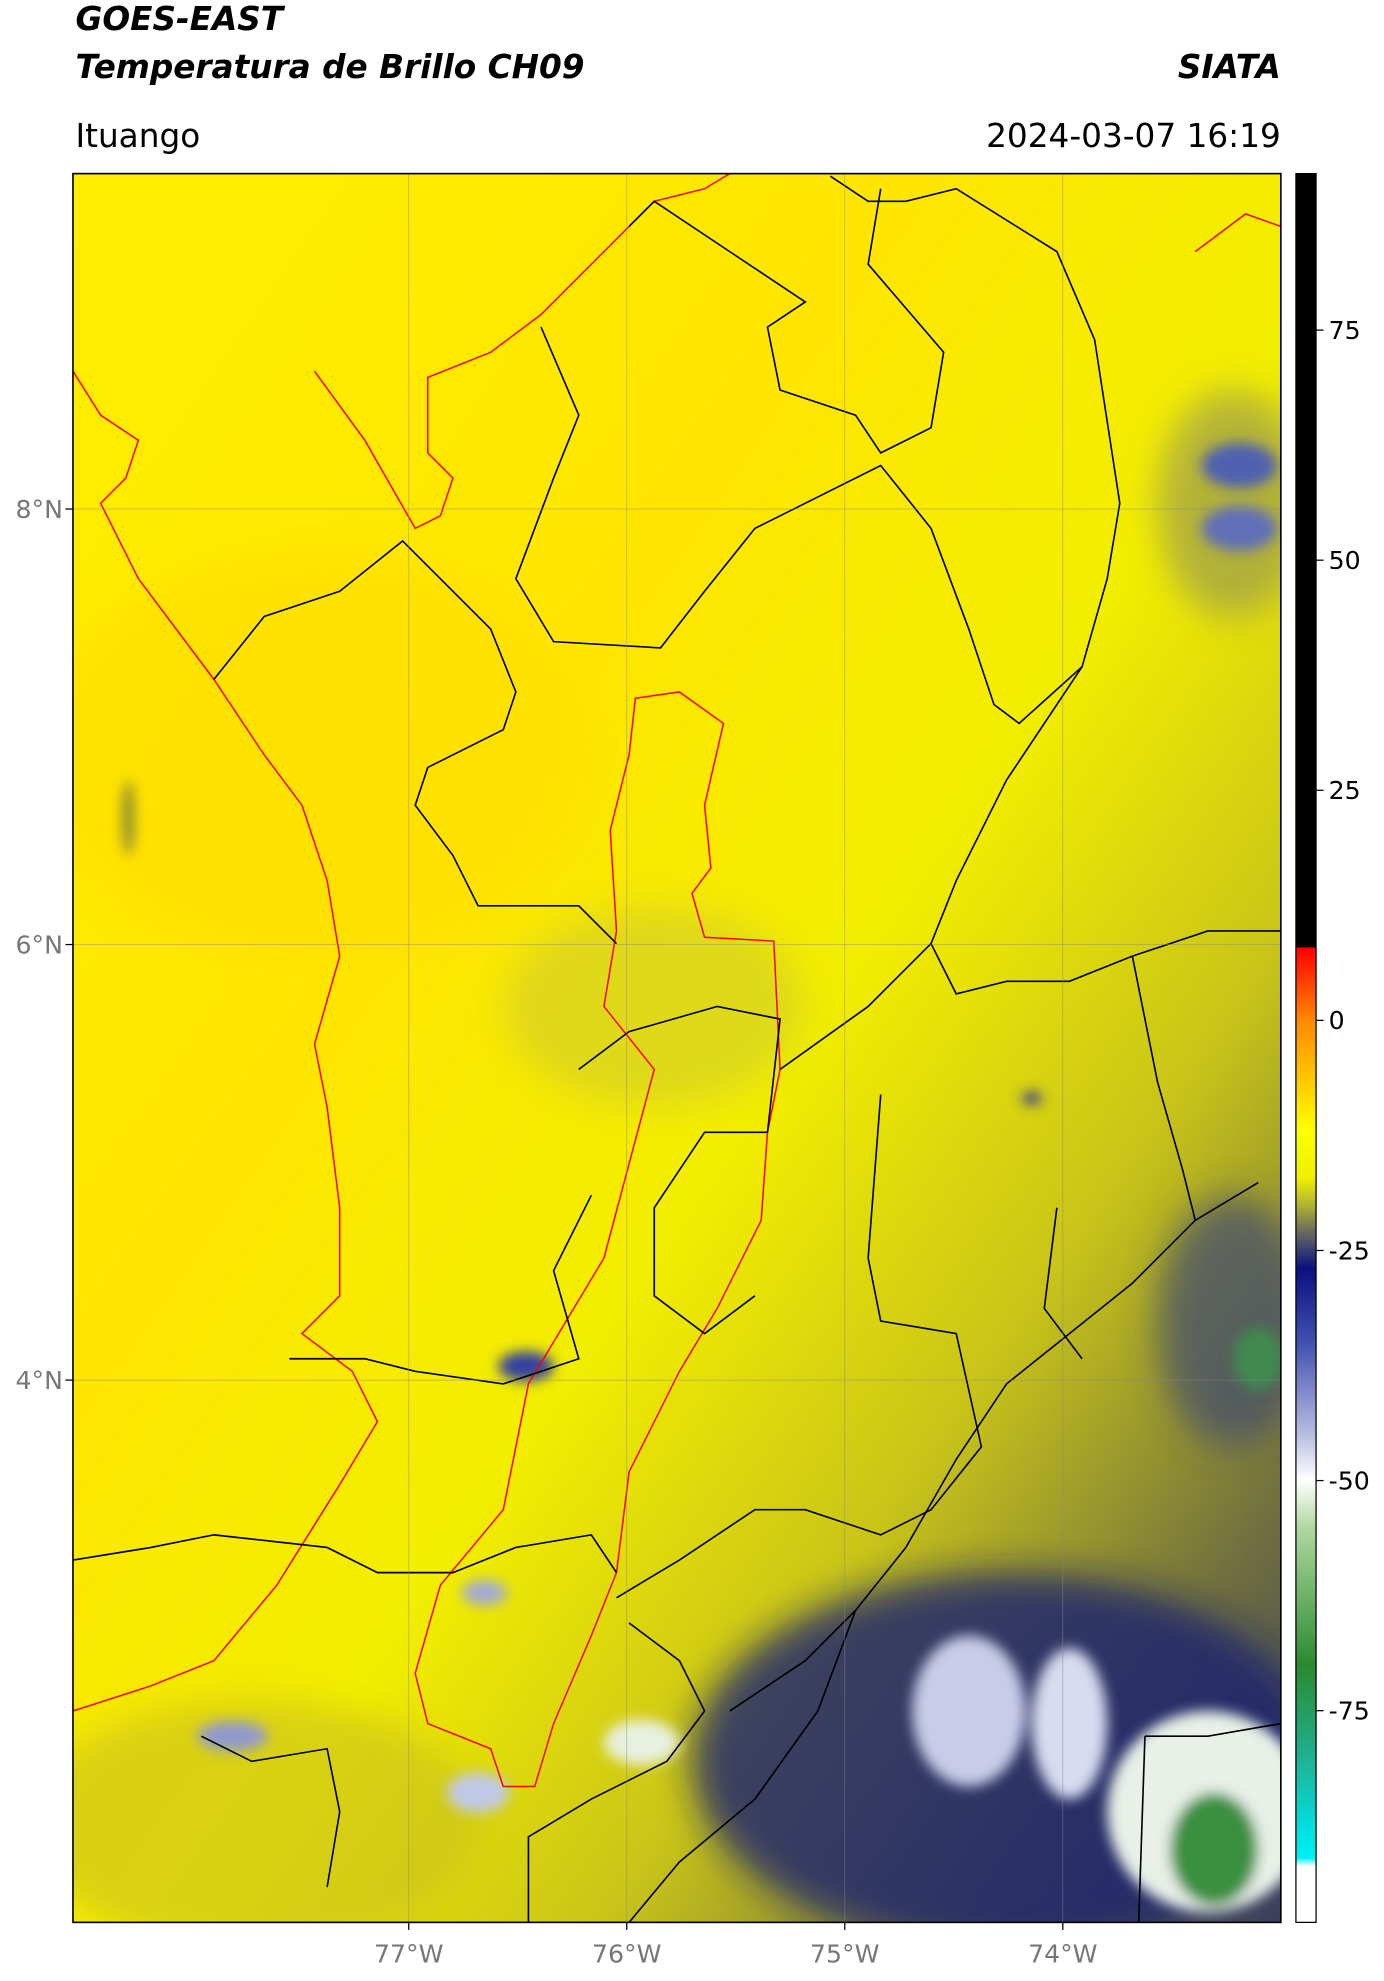  Describe the element at coordinates (39, 1380) in the screenshot. I see `y-tick-label: 4°N` at that location.